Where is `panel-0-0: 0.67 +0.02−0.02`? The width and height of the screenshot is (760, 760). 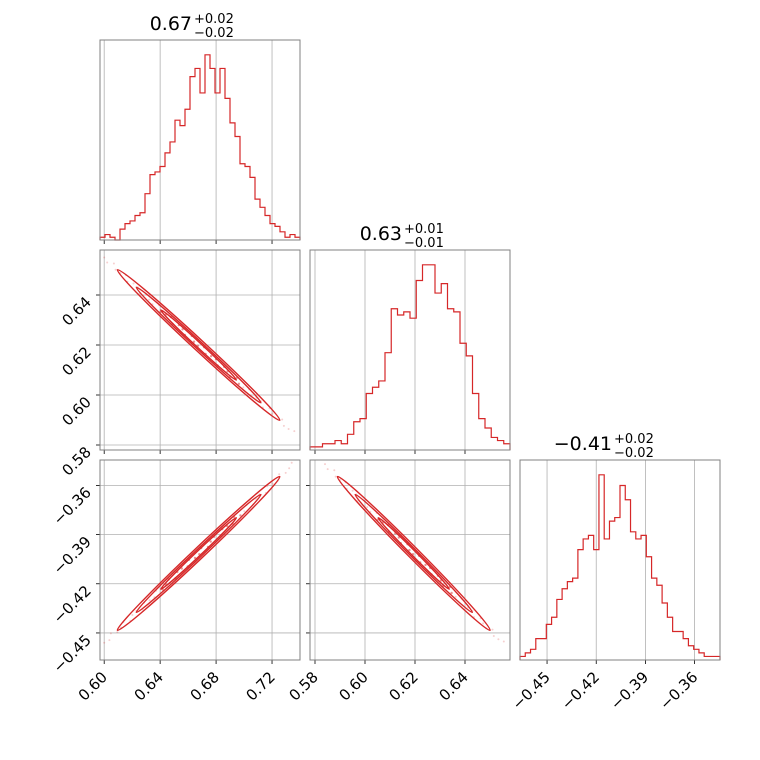
panel-0-0: 0.67 +0.02−0.02 is located at coordinates (200, 128).